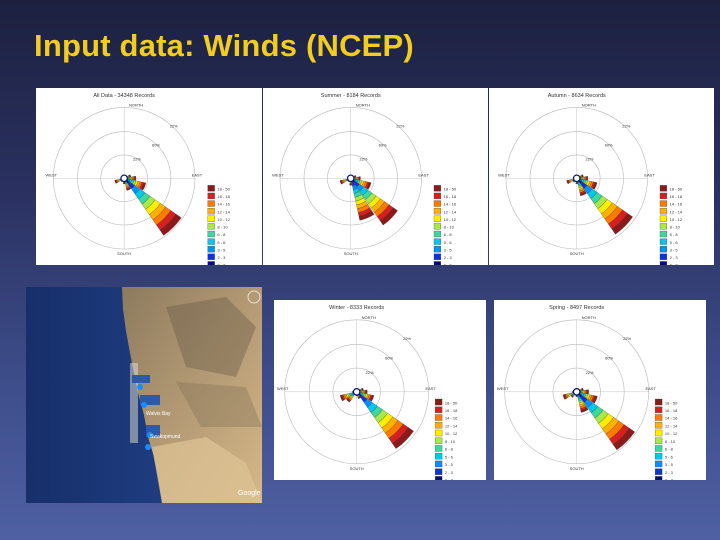  I want to click on place-label-1: Walvis Bay, so click(158, 414).